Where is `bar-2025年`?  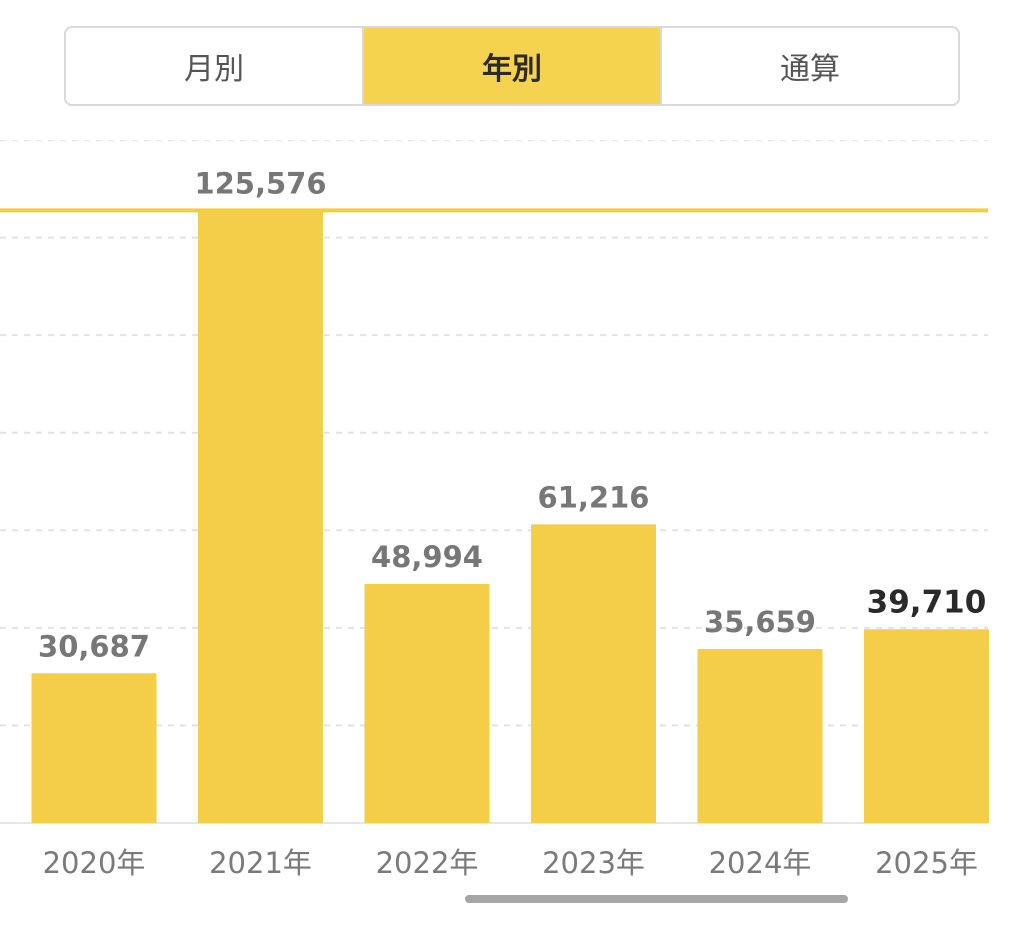 bar-2025年 is located at coordinates (926, 726).